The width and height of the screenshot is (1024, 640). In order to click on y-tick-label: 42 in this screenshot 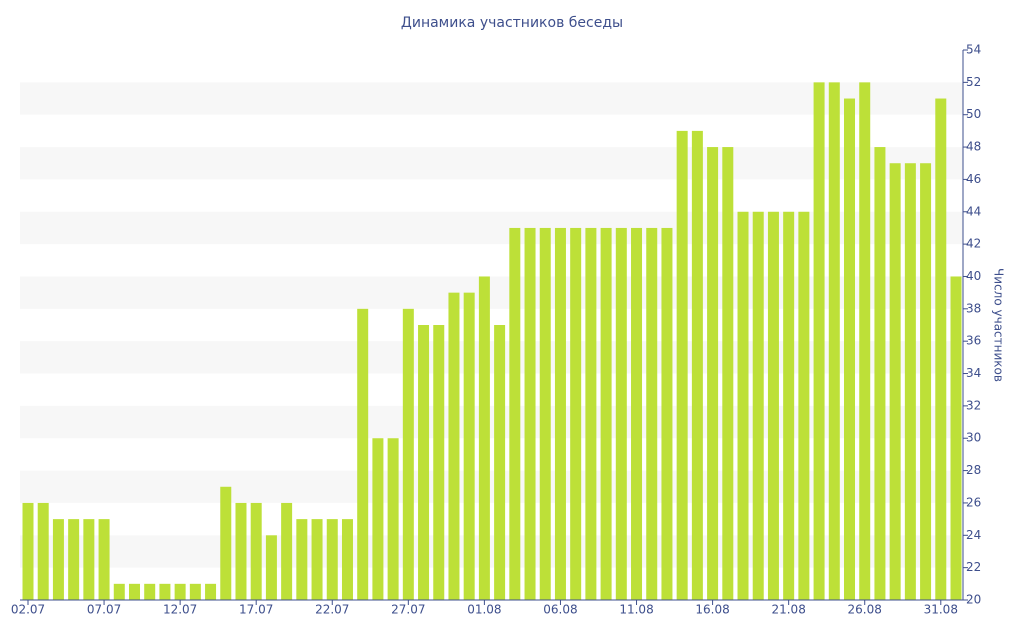, I will do `click(973, 244)`.